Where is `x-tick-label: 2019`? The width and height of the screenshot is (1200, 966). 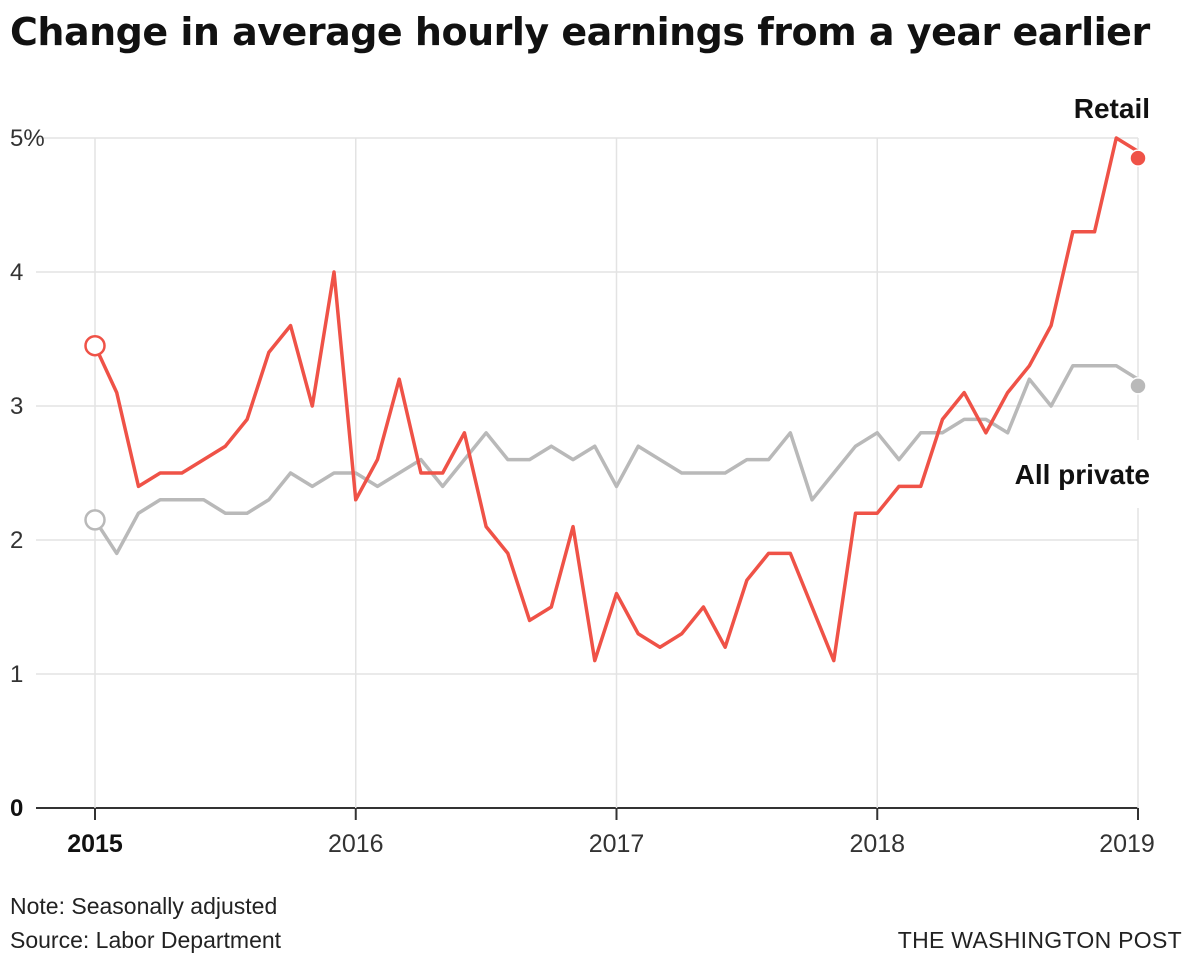
x-tick-label: 2019 is located at coordinates (1127, 844).